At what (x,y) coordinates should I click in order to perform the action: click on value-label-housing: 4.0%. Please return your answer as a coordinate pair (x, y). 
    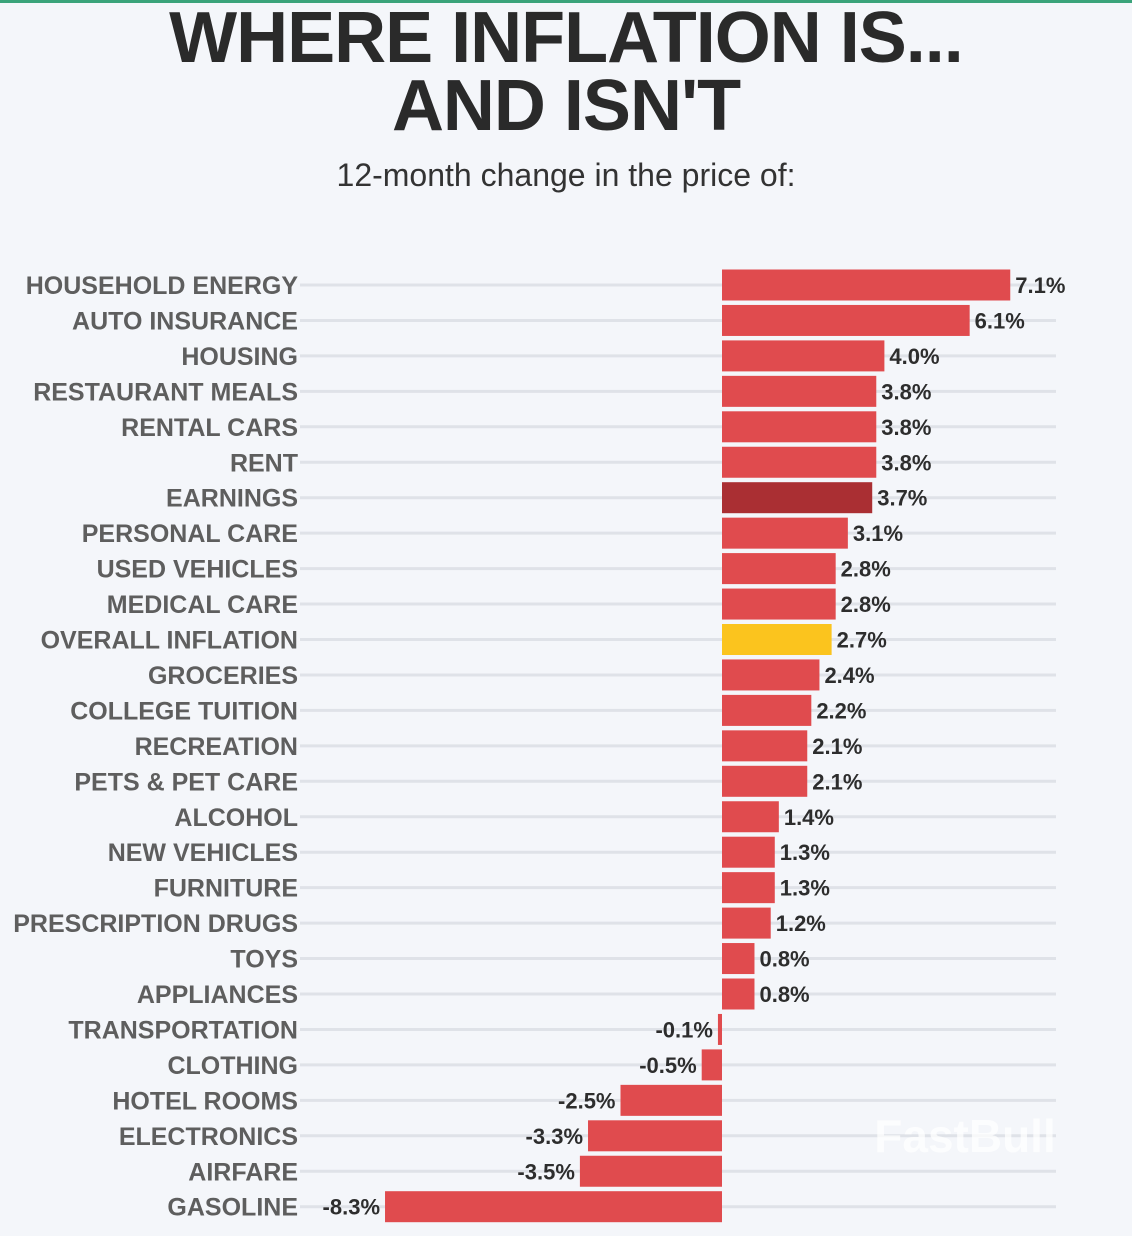
    Looking at the image, I should click on (914, 356).